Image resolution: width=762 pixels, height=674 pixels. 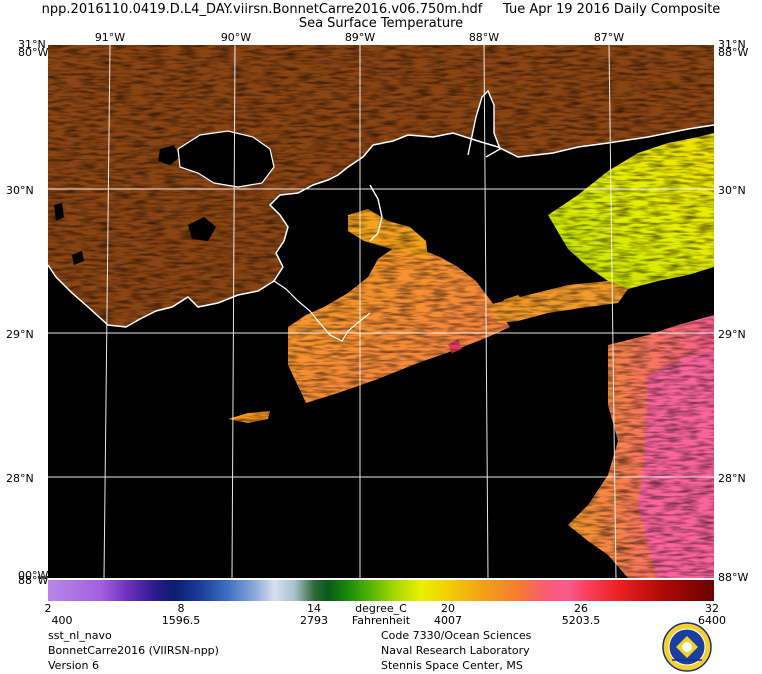 I want to click on lat-label-29n-right: 29°N, so click(x=732, y=334).